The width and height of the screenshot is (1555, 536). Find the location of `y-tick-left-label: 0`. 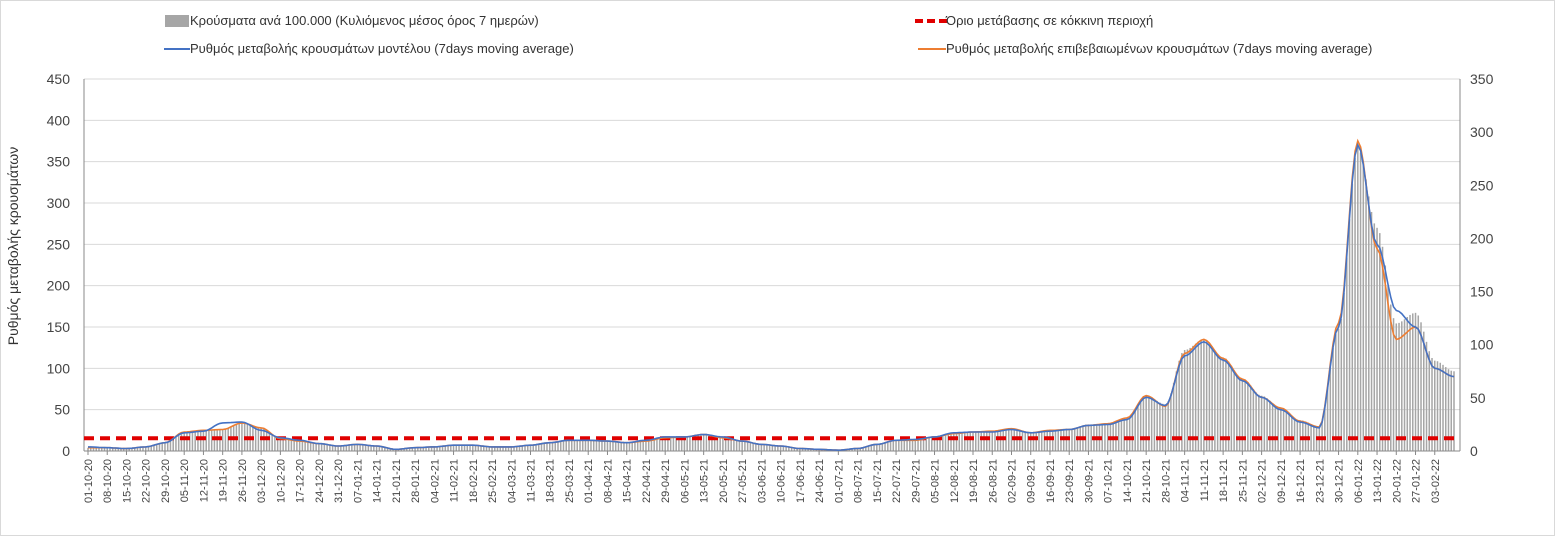

y-tick-left-label: 0 is located at coordinates (66, 451).